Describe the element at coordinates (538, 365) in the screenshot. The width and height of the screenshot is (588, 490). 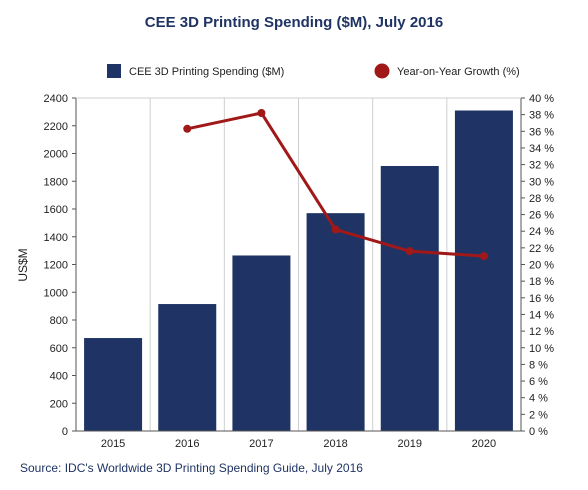
I see `y2-tick-label: 8 %` at that location.